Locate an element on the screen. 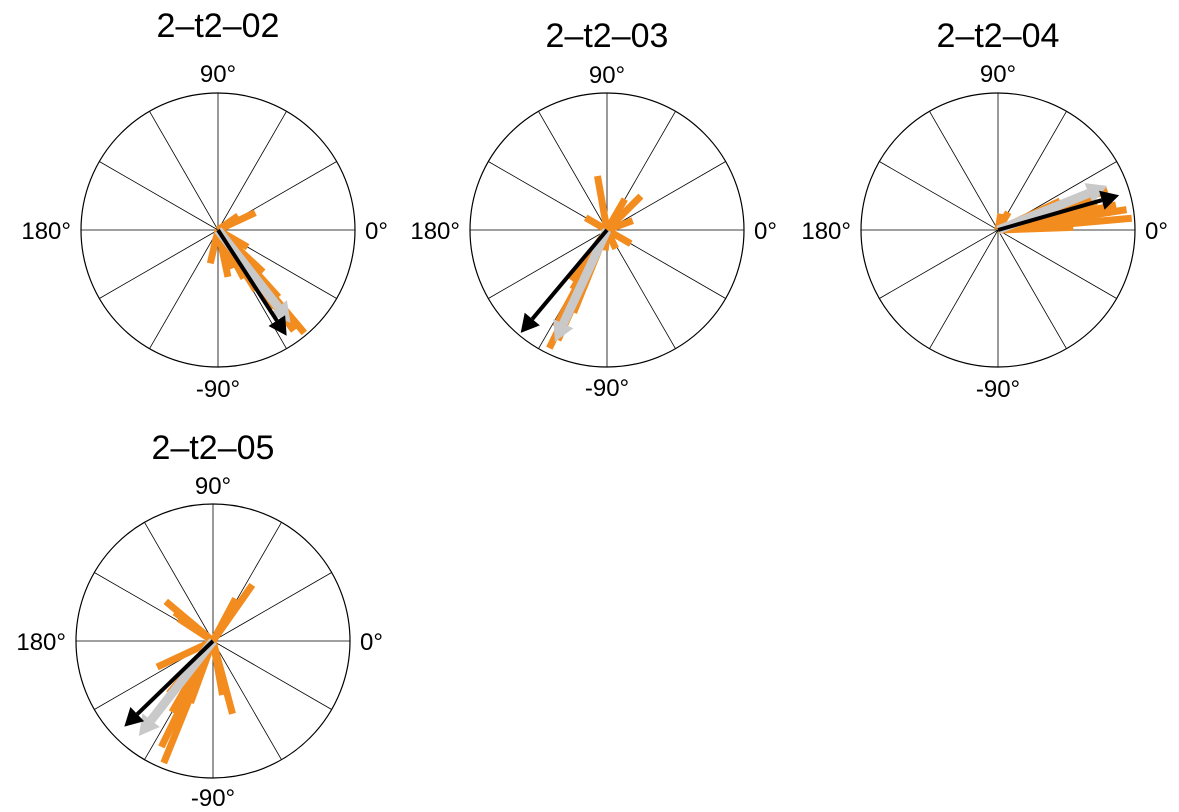 The image size is (1179, 812). panel-title: 2–t2–05 is located at coordinates (213, 448).